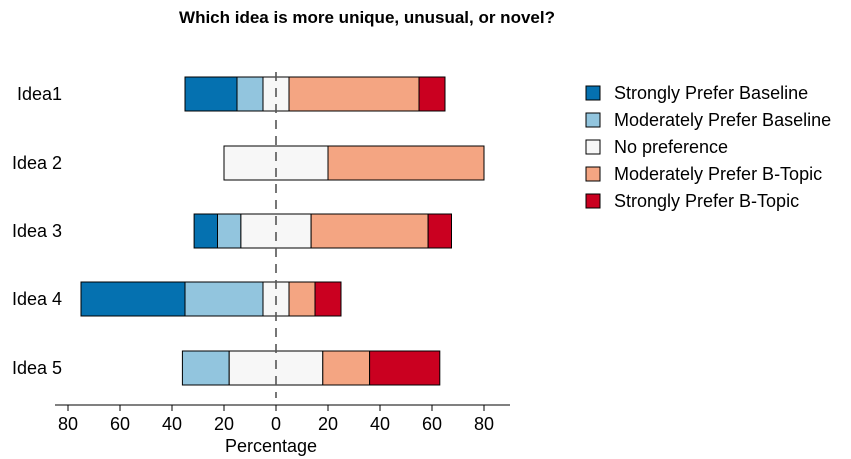  I want to click on x-axis-title: Percentage, so click(271, 446).